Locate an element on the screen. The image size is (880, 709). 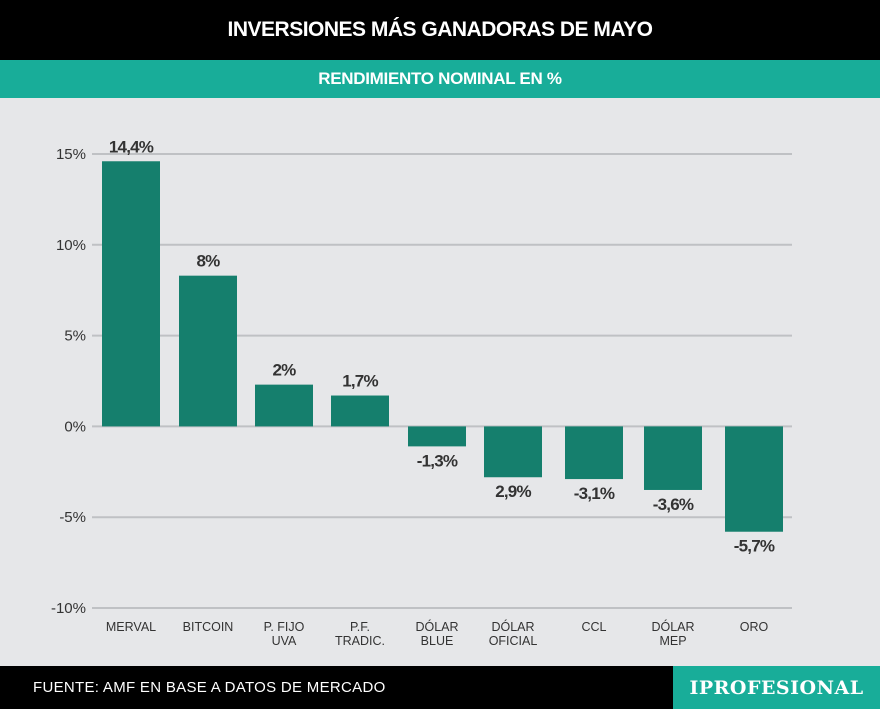
y-tick-label: 5% is located at coordinates (75, 336).